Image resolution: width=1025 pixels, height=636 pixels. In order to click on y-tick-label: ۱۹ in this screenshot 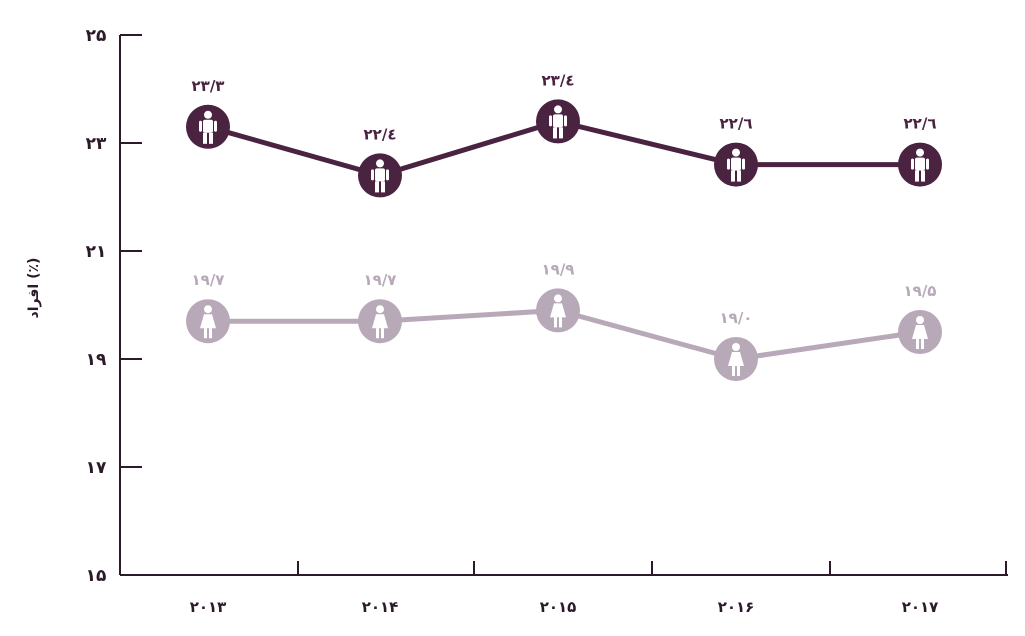, I will do `click(96, 360)`.